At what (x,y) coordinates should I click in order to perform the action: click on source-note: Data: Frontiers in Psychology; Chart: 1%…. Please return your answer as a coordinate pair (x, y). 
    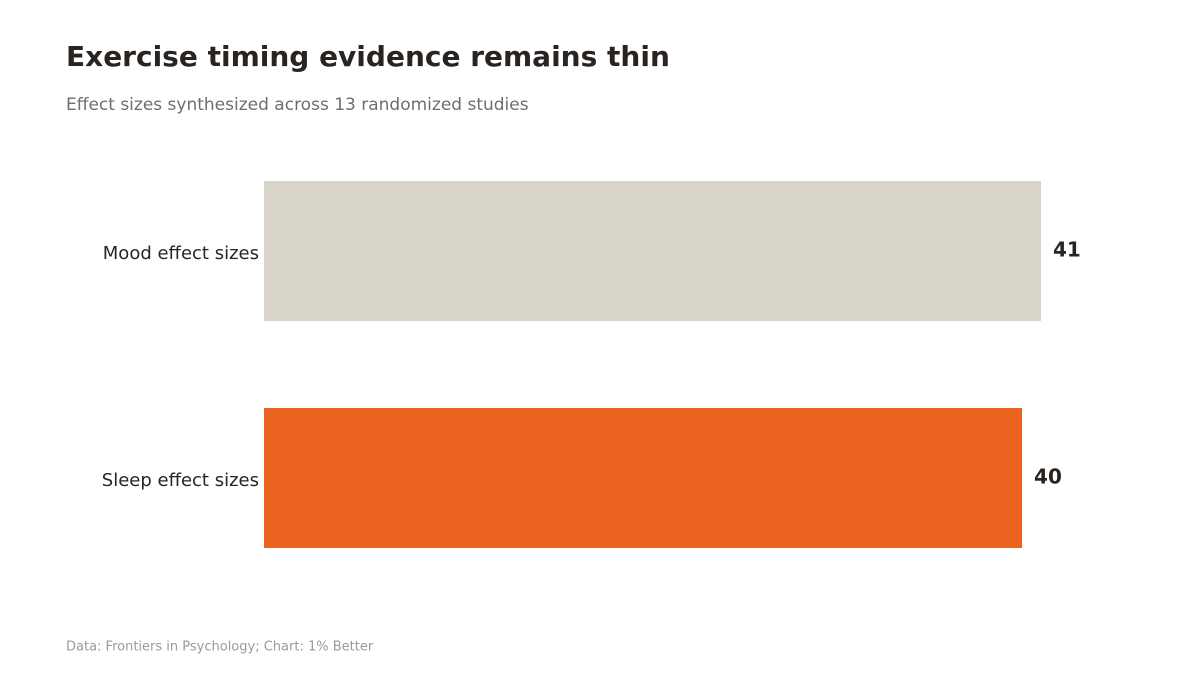
    Looking at the image, I should click on (220, 647).